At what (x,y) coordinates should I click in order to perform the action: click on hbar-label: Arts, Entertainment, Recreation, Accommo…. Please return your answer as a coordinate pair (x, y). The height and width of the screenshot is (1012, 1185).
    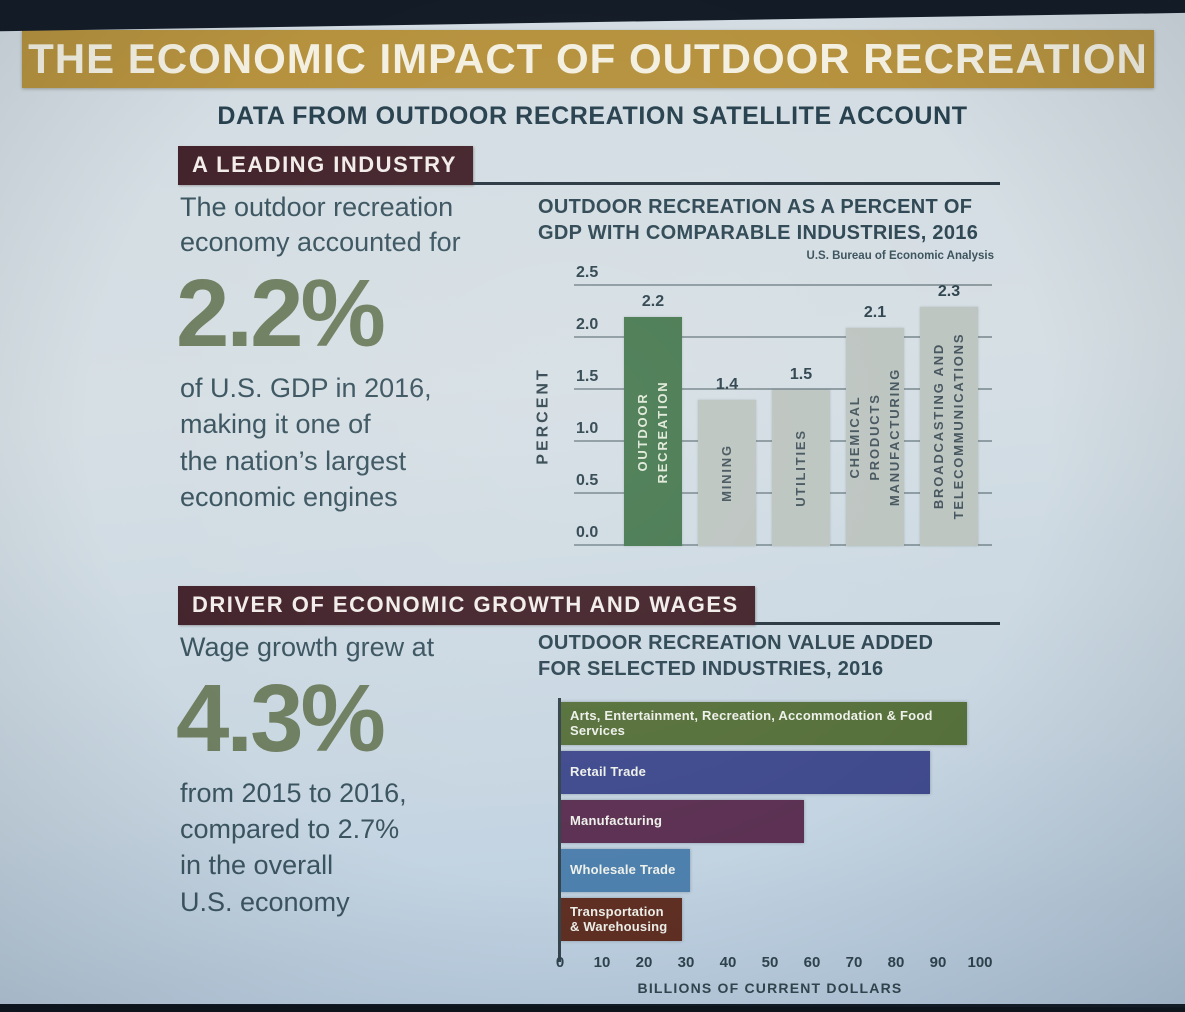
    Looking at the image, I should click on (751, 722).